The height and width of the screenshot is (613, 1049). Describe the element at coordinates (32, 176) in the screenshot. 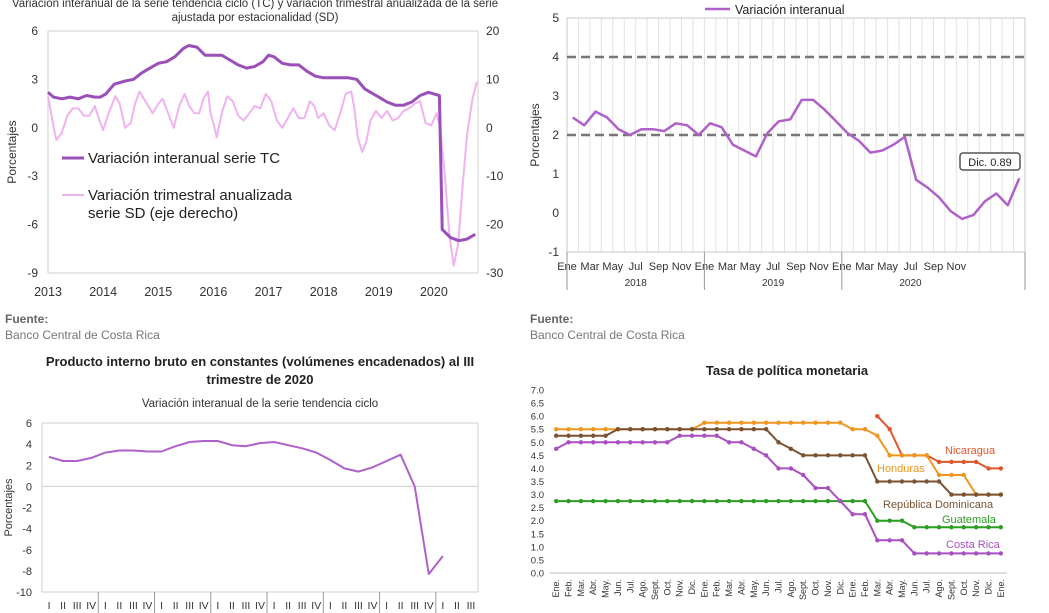

I see `y-tick-label: -3` at that location.